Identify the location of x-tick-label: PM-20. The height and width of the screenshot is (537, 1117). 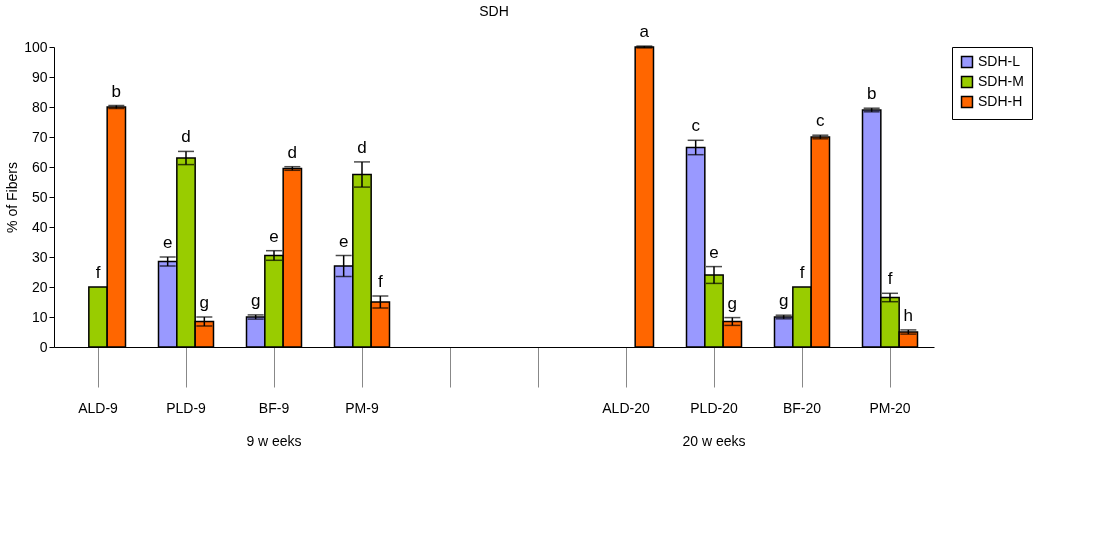
(890, 407).